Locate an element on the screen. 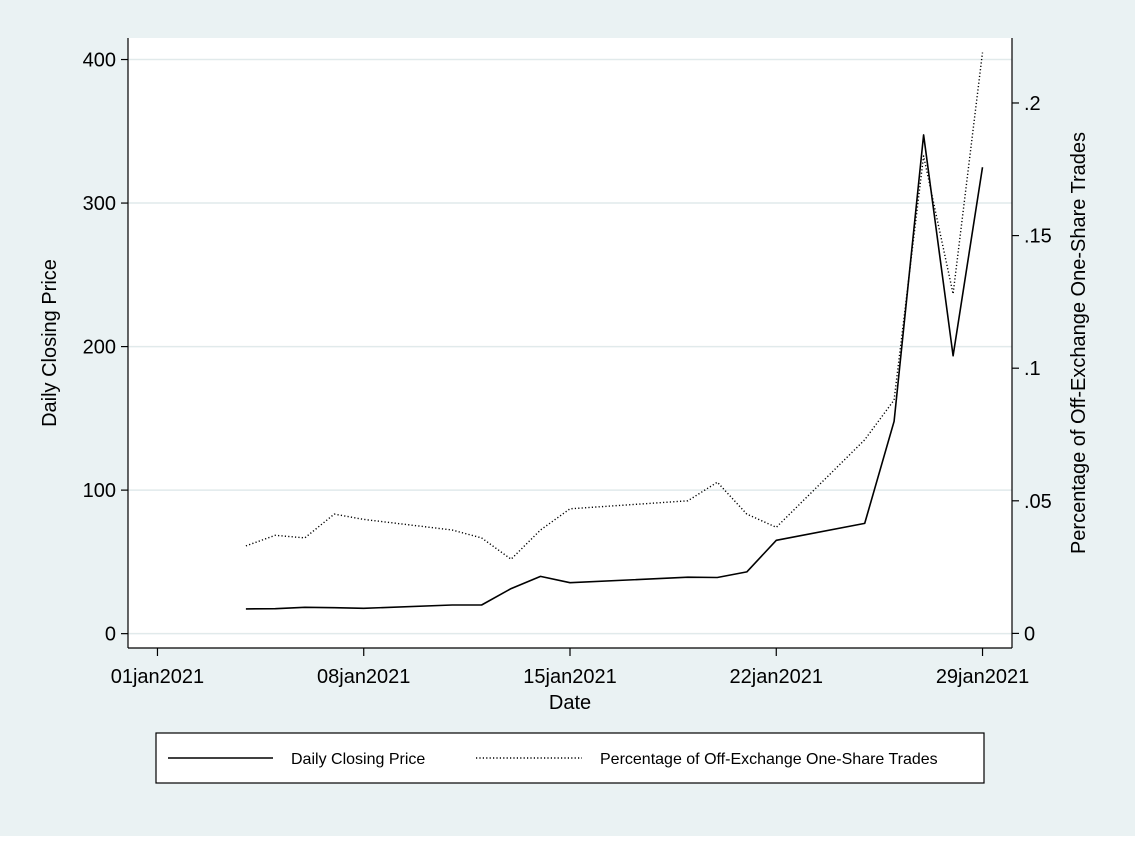 This screenshot has width=1135, height=841. y-right-tick-label: .15 is located at coordinates (1038, 237).